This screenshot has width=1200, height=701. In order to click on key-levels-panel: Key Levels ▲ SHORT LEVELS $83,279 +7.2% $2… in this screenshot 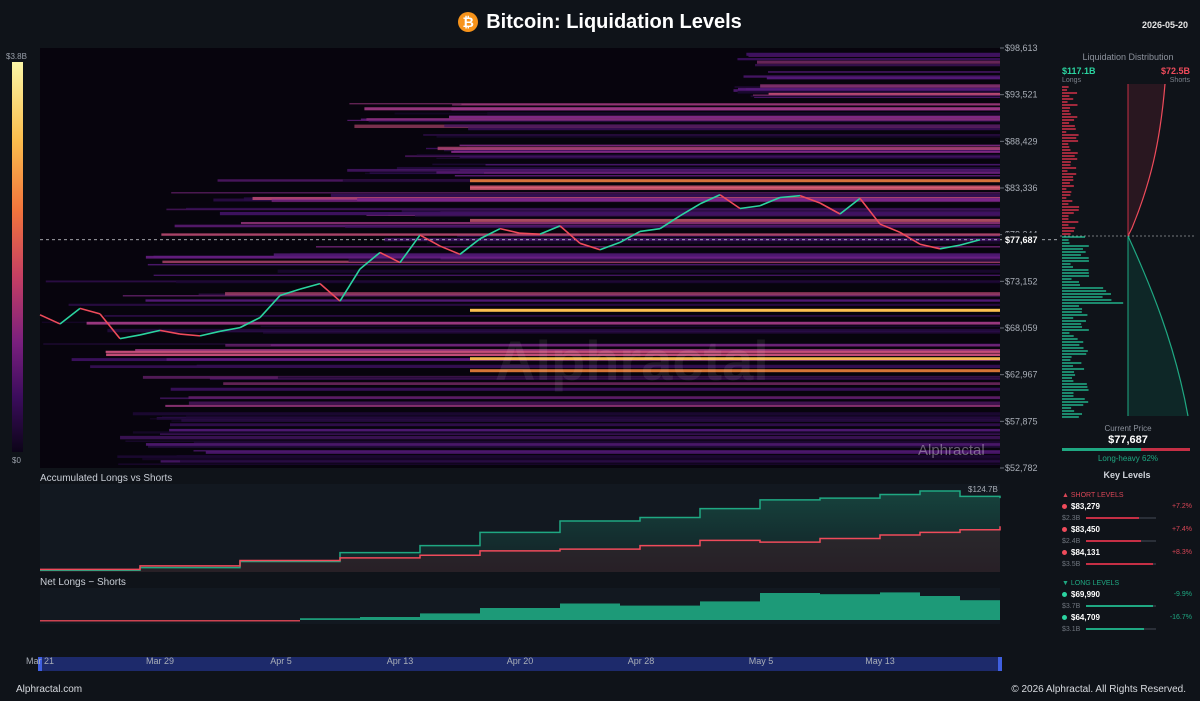, I will do `click(1127, 570)`.